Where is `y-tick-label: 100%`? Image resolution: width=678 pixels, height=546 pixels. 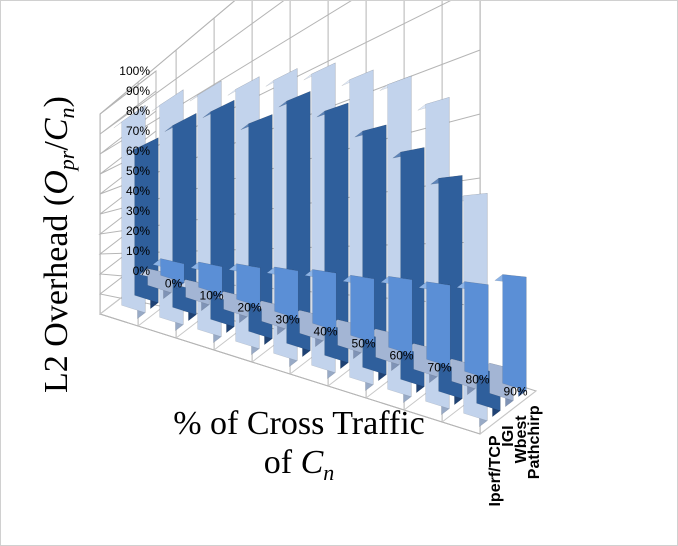
y-tick-label: 100% is located at coordinates (134, 71).